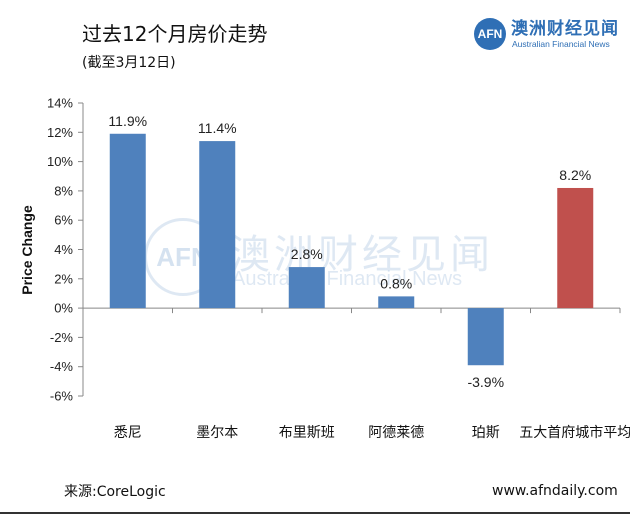 Image resolution: width=630 pixels, height=518 pixels. Describe the element at coordinates (60, 132) in the screenshot. I see `y-tick-label: 12%` at that location.